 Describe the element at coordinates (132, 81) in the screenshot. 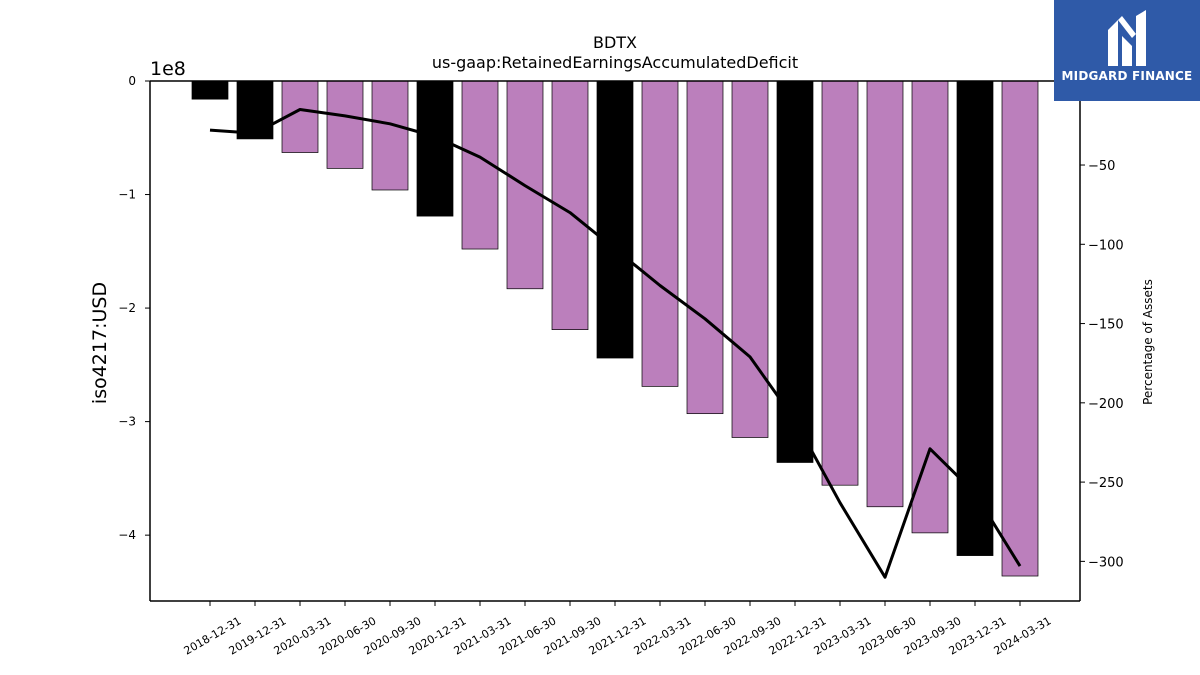

I see `y-tick-label: 0` at that location.